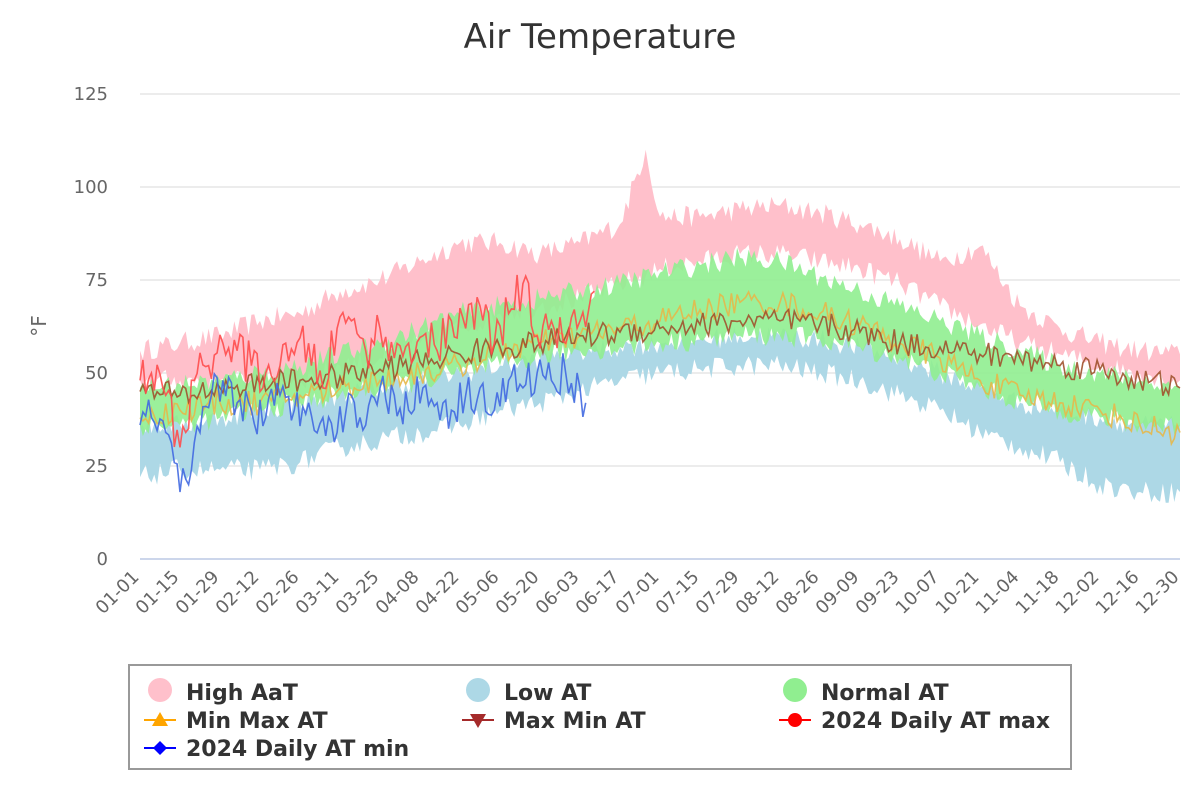 This screenshot has width=1200, height=800. Describe the element at coordinates (438, 593) in the screenshot. I see `x-tick-label: 04-22` at that location.